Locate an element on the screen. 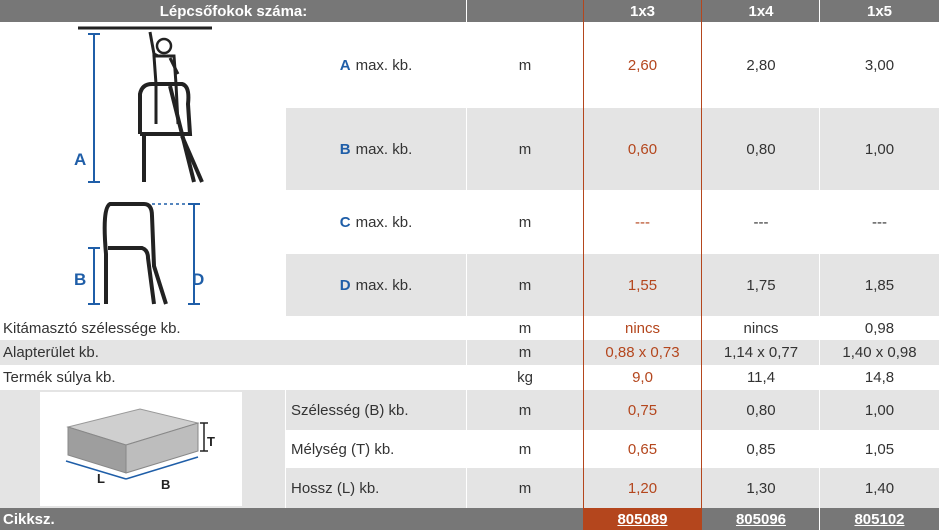  pkg-width-1x5: 1,00 is located at coordinates (879, 410).